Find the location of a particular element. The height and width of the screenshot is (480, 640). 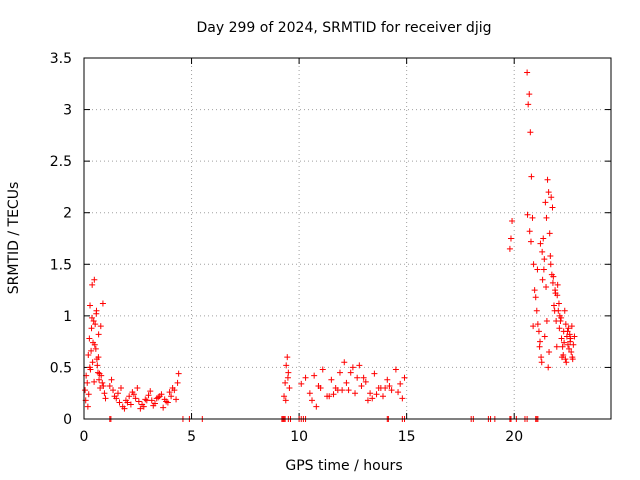

x-tick-label: 20 is located at coordinates (514, 437).